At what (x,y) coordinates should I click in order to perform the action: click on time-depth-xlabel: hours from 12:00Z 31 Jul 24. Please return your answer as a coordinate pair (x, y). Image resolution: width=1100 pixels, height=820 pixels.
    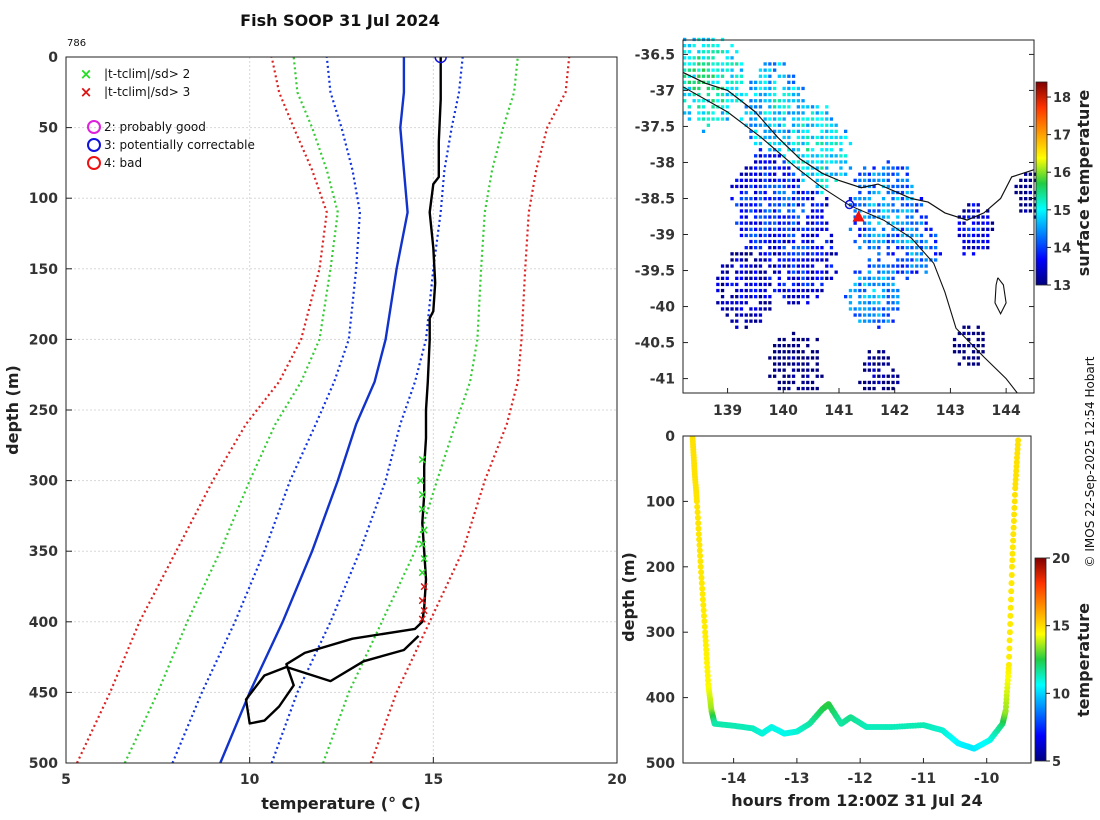
    Looking at the image, I should click on (856, 800).